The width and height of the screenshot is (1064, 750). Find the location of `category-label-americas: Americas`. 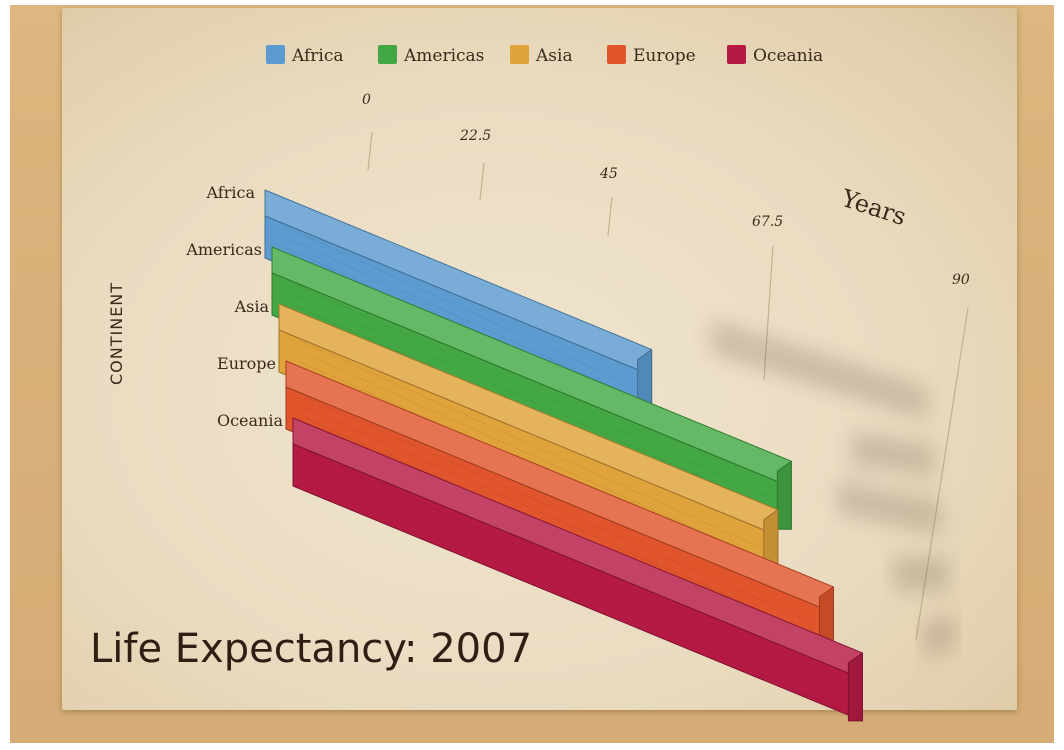

category-label-americas: Americas is located at coordinates (223, 249).